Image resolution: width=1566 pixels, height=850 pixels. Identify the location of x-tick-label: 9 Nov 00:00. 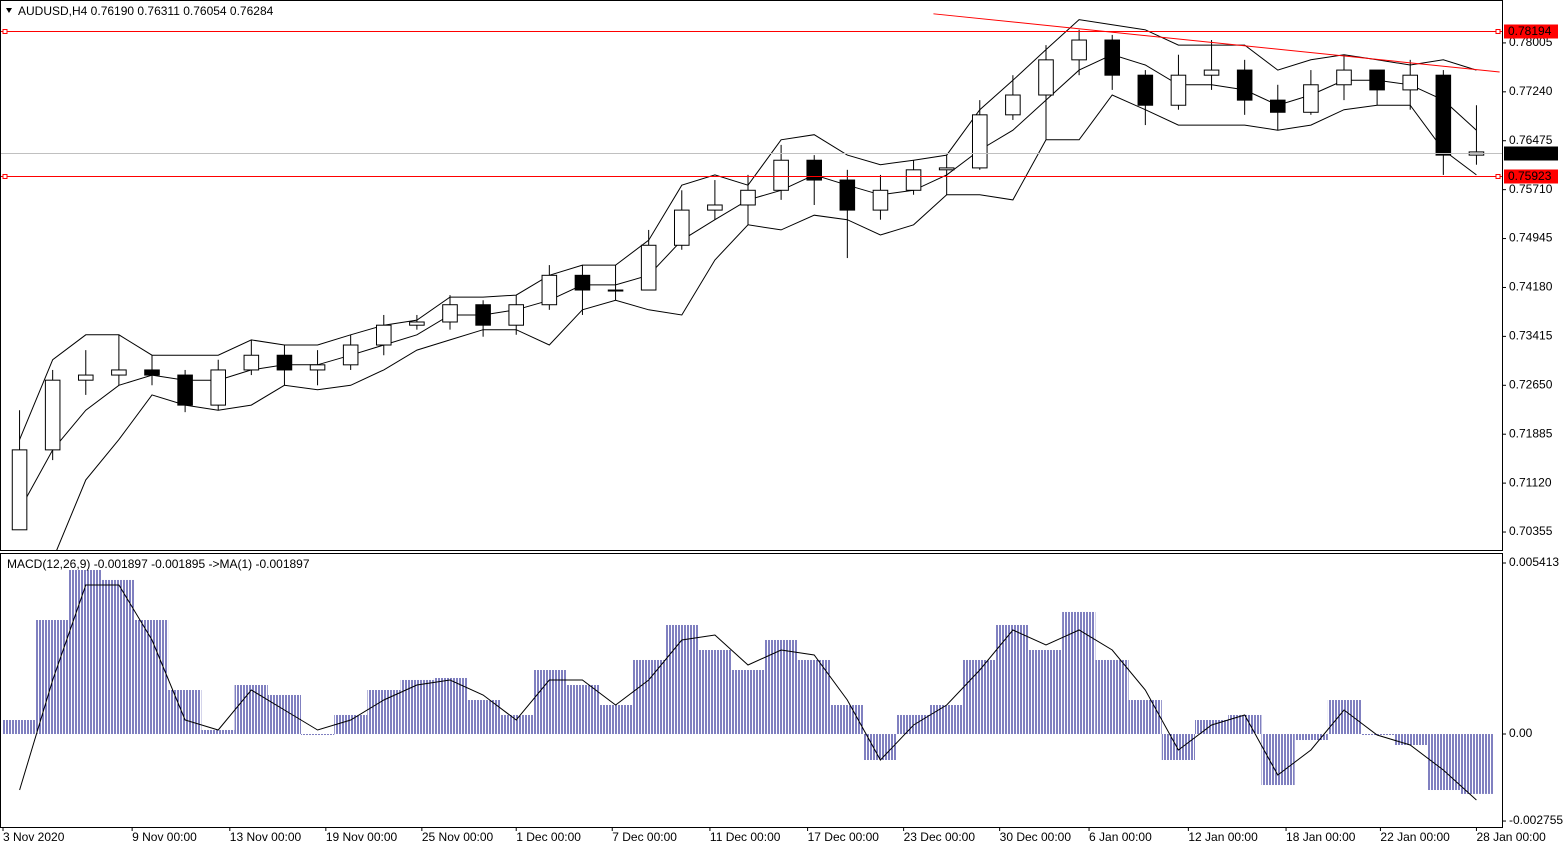
(164, 837).